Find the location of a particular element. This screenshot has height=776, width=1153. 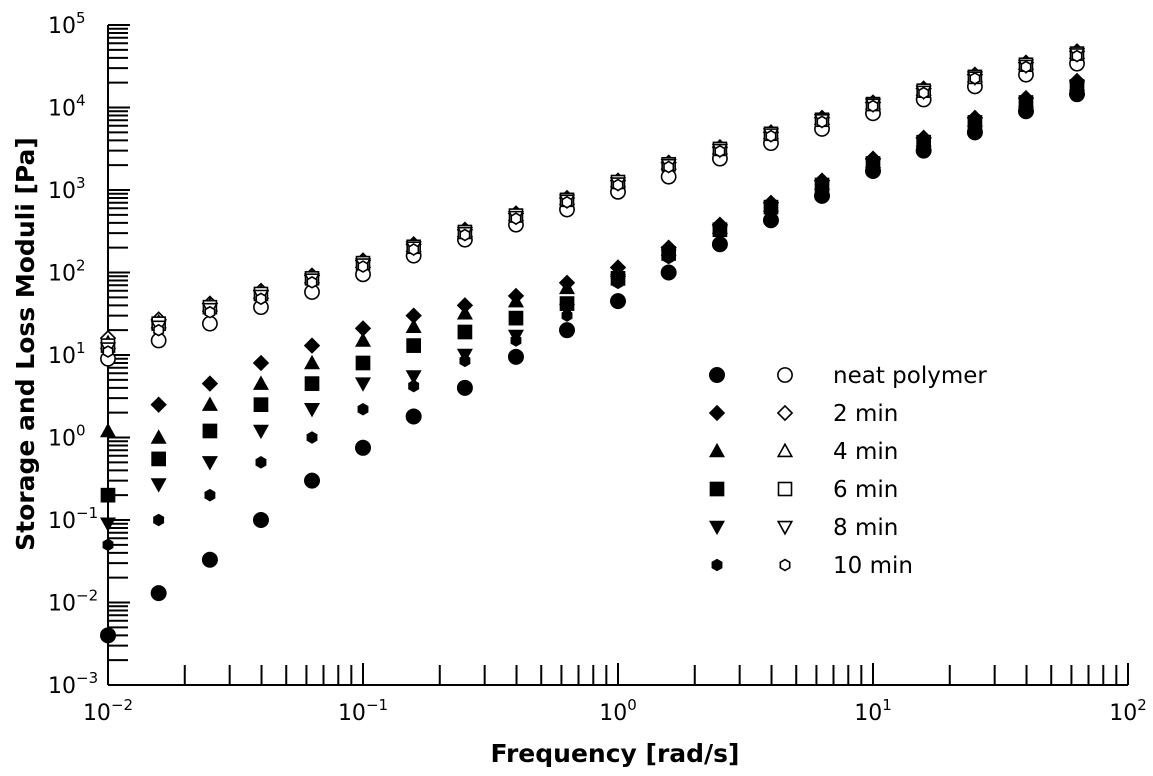

legend-label: 2 min is located at coordinates (865, 414).